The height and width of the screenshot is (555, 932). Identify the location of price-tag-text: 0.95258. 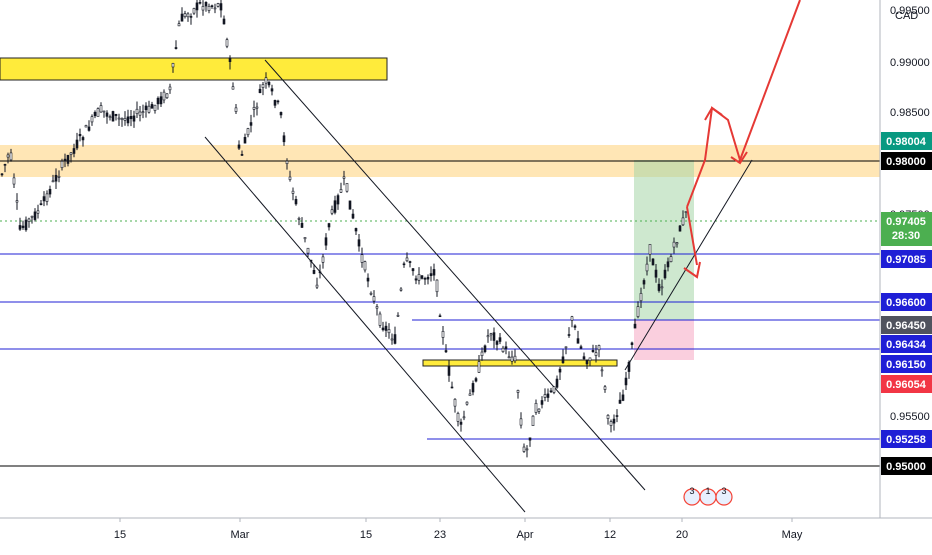
(906, 440).